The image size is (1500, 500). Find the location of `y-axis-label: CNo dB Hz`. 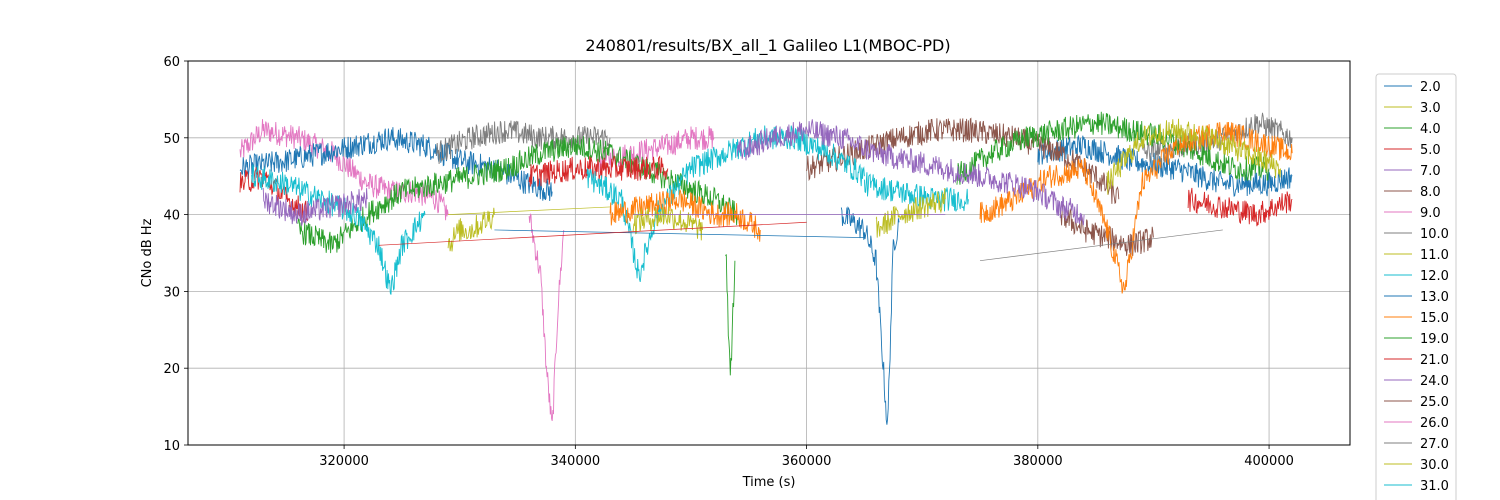

y-axis-label: CNo dB Hz is located at coordinates (147, 252).